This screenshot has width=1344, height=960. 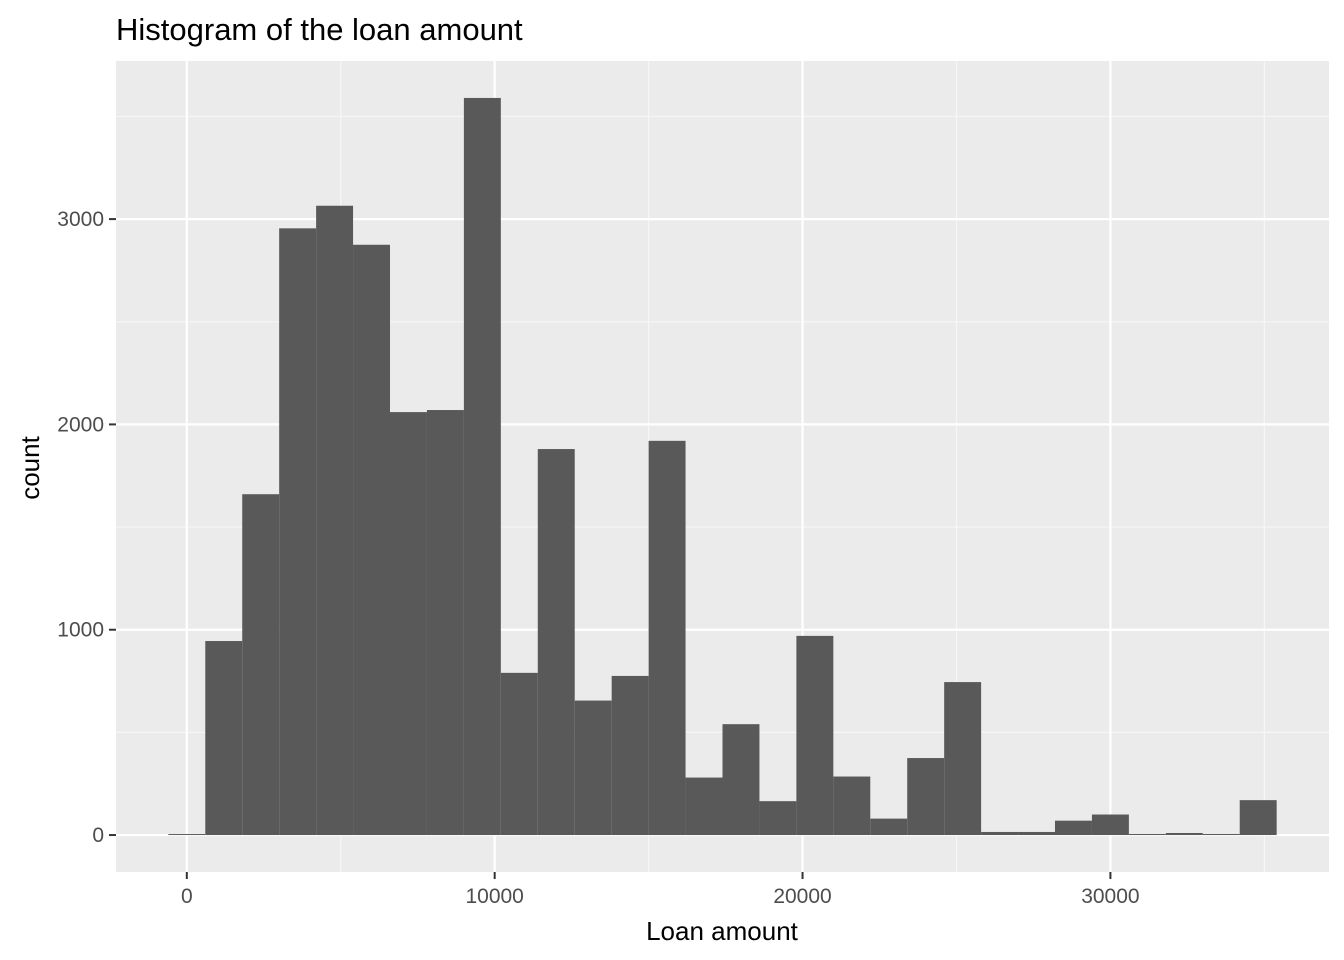 I want to click on chart-title: Histogram of the loan amount, so click(x=319, y=29).